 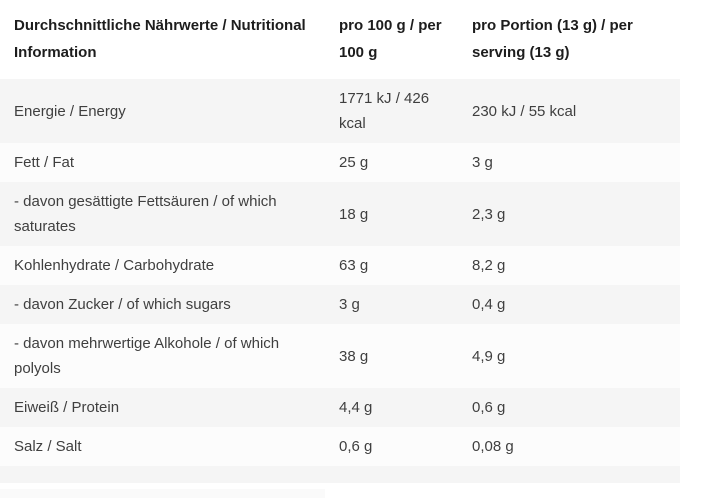 What do you see at coordinates (489, 214) in the screenshot?
I see `value-per-serving: 2,3 g` at bounding box center [489, 214].